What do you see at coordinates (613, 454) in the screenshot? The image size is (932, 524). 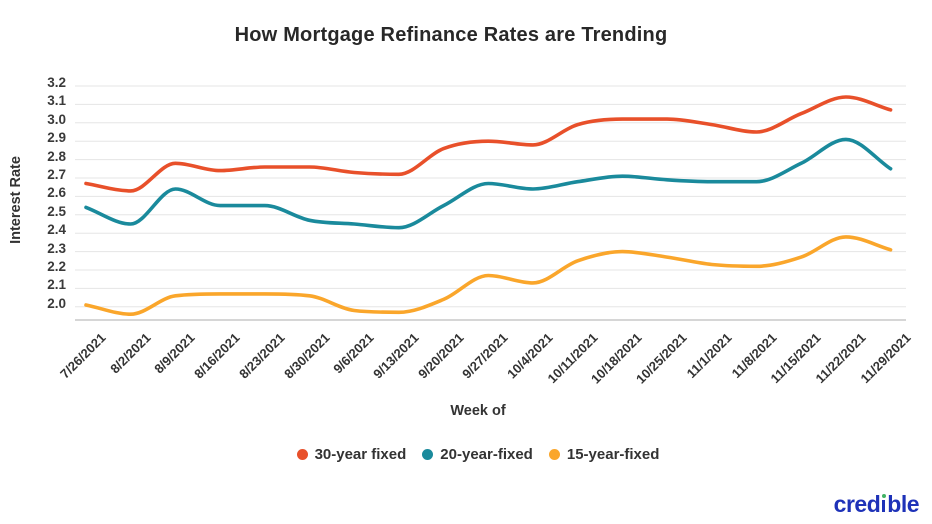 I see `legend-label-15-year: 15-year-fixed` at bounding box center [613, 454].